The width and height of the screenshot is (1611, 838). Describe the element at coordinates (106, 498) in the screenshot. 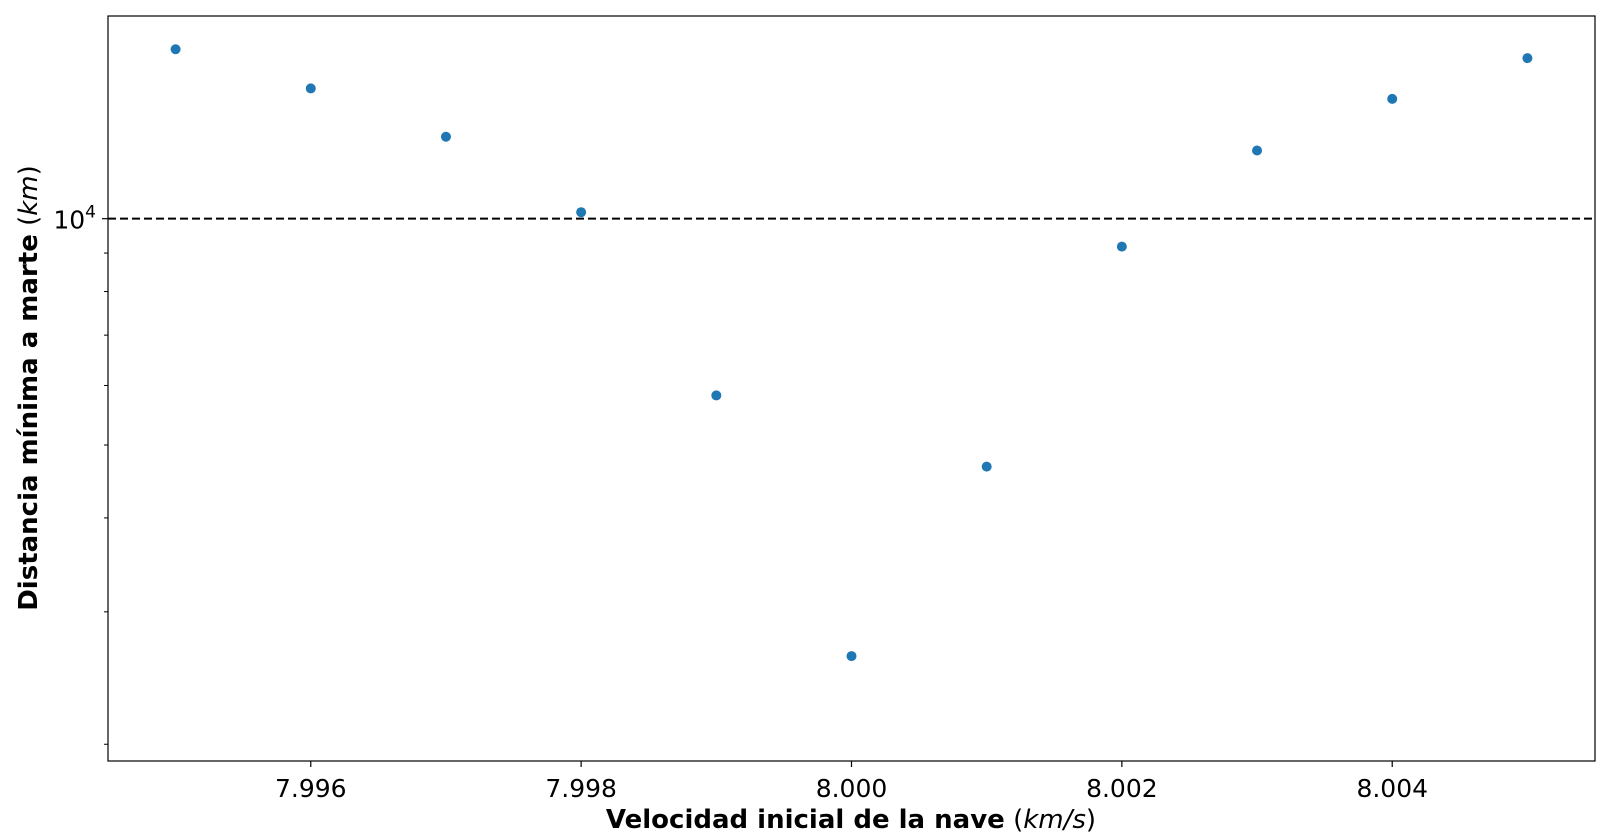

I see `y-minor-ticks` at that location.